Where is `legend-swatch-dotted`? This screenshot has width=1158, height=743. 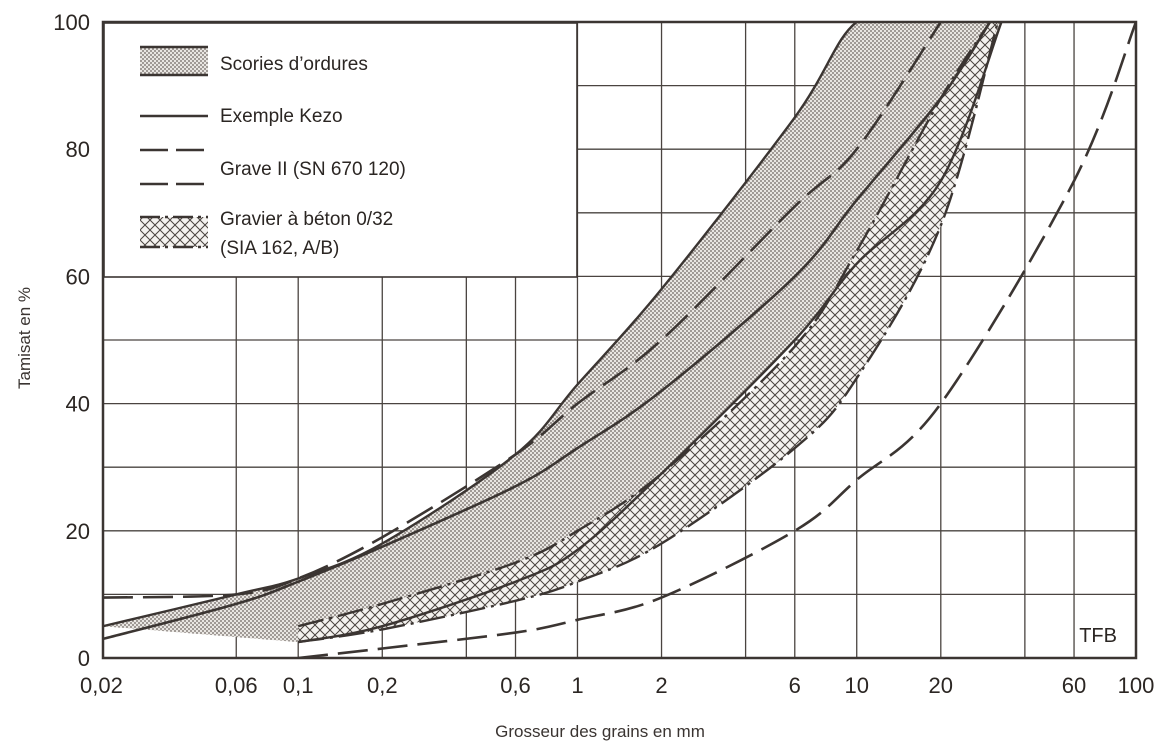 legend-swatch-dotted is located at coordinates (174, 61).